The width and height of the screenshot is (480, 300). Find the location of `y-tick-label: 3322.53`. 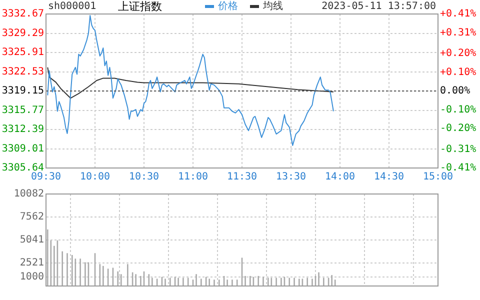

y-tick-label: 3322.53 is located at coordinates (23, 72).